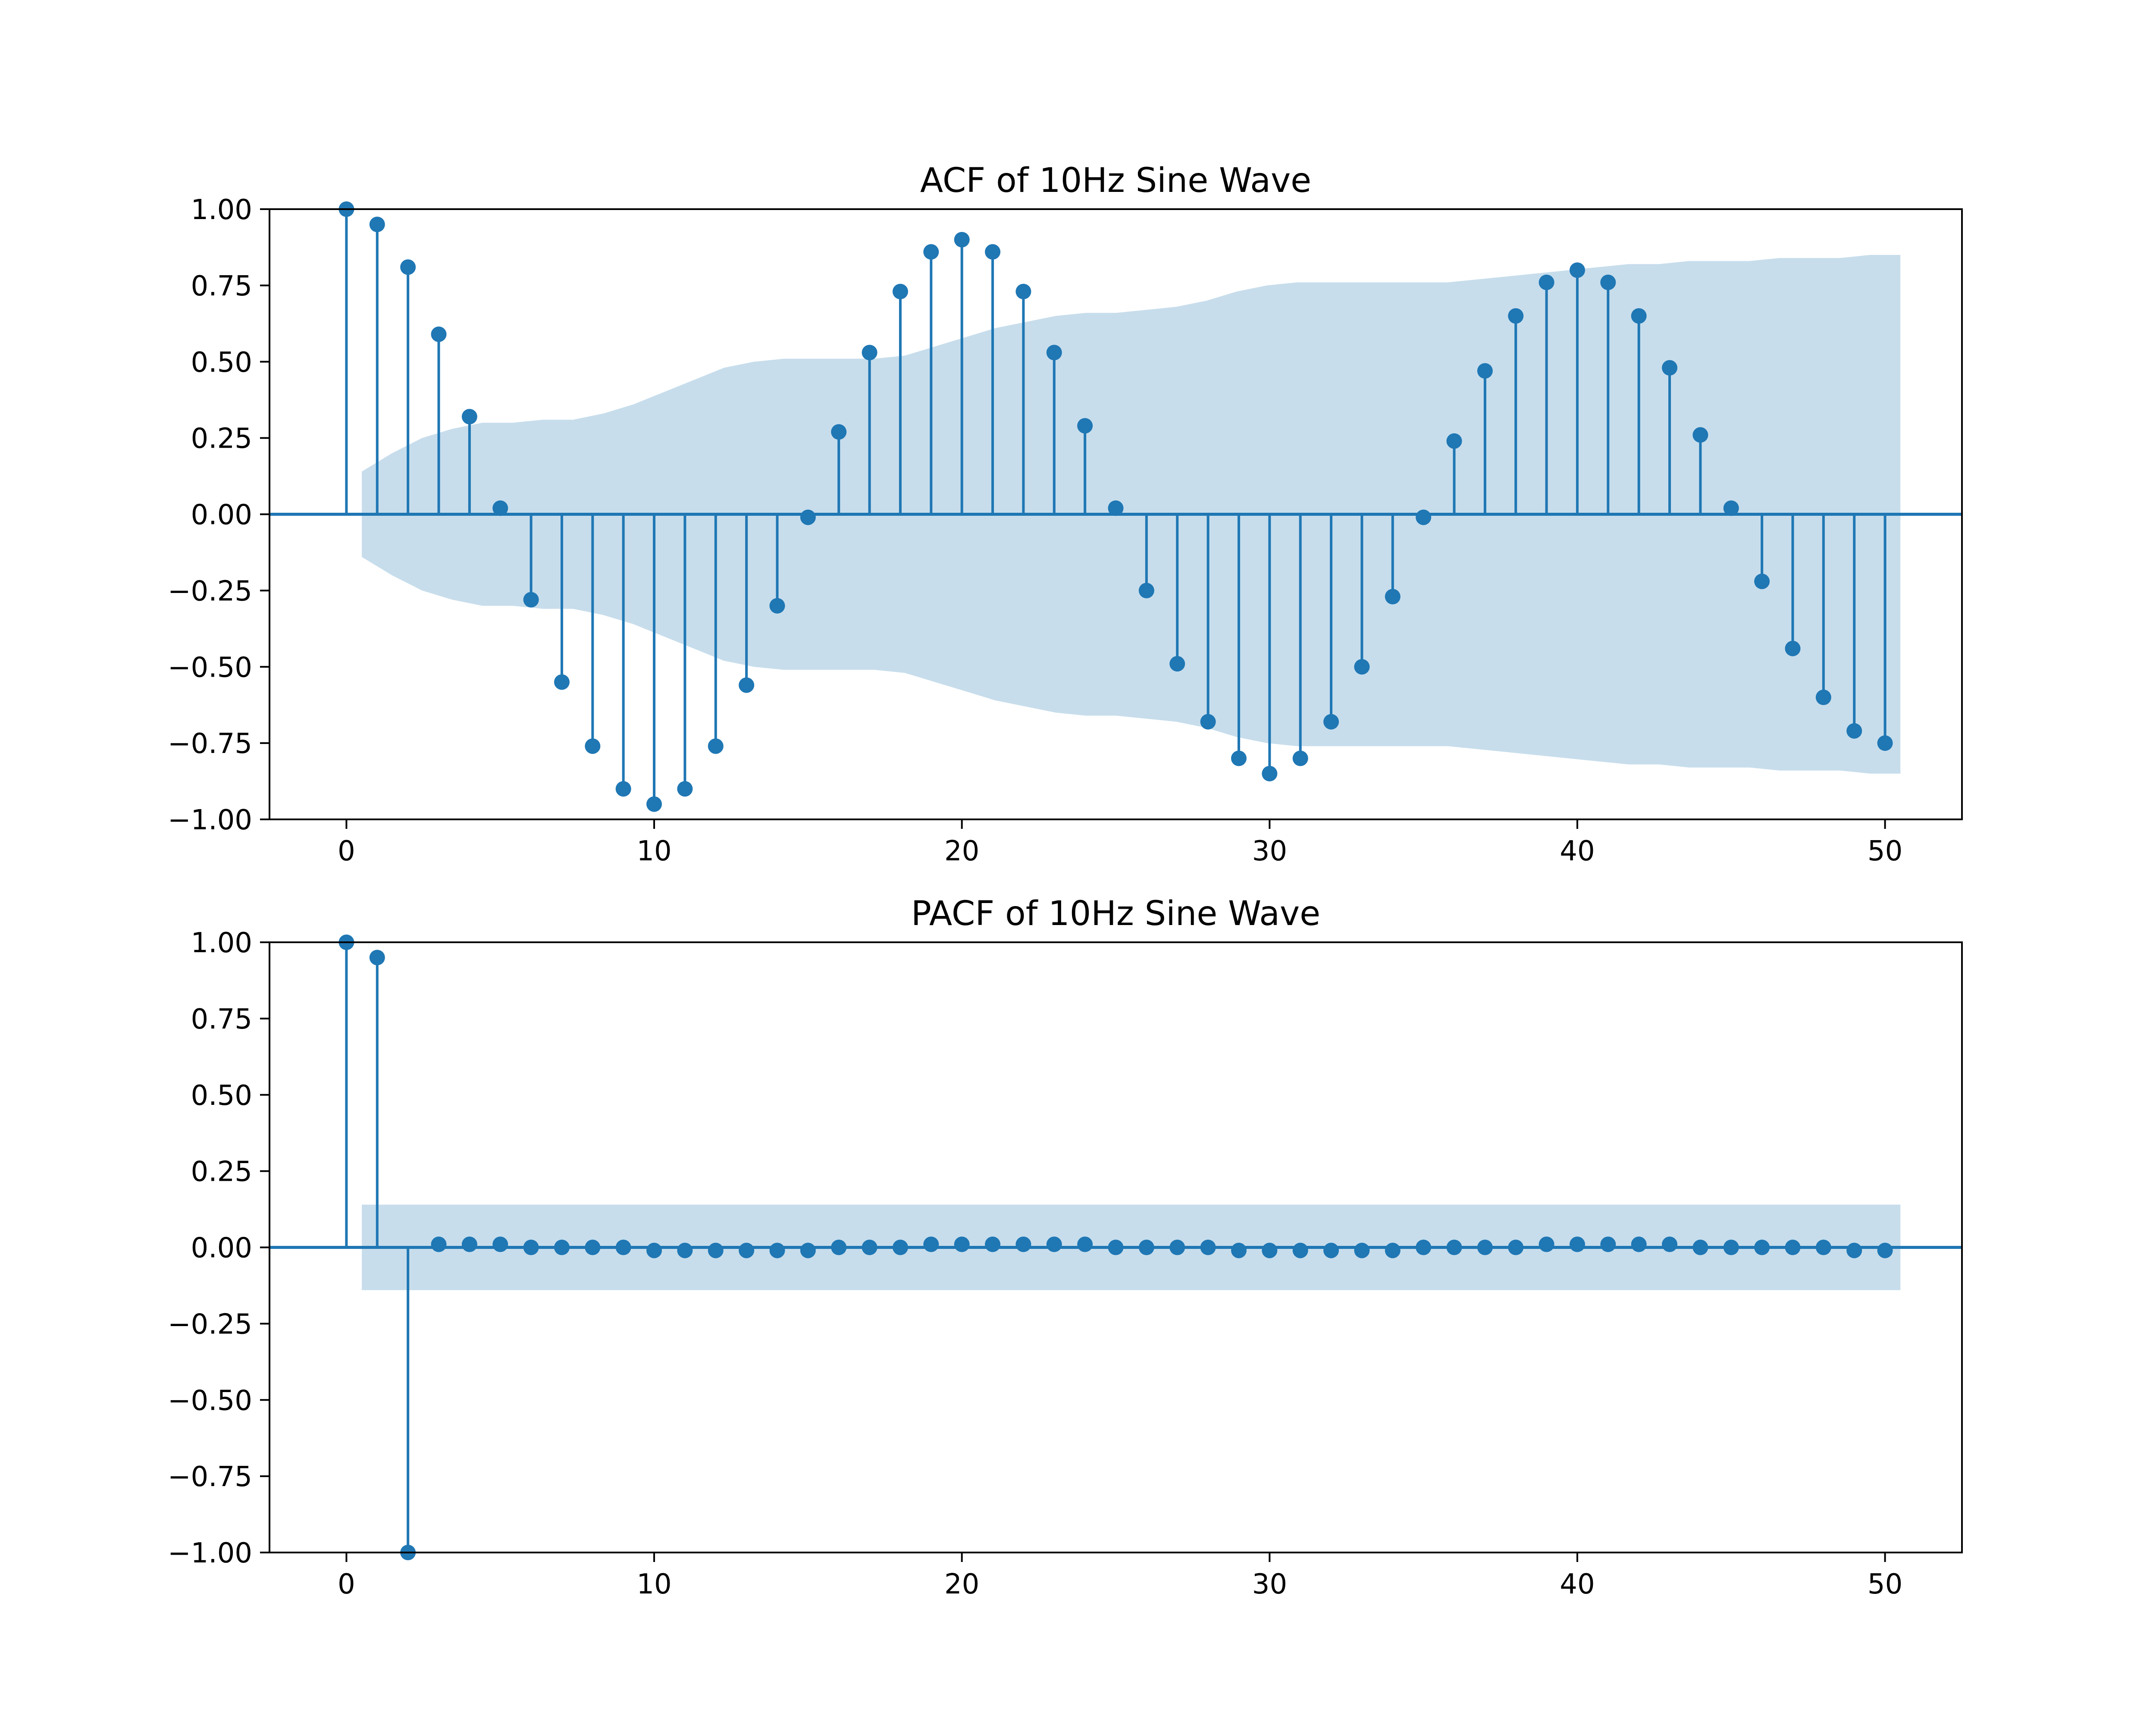  I want to click on acf-ytick-label-5: 0.25, so click(222, 439).